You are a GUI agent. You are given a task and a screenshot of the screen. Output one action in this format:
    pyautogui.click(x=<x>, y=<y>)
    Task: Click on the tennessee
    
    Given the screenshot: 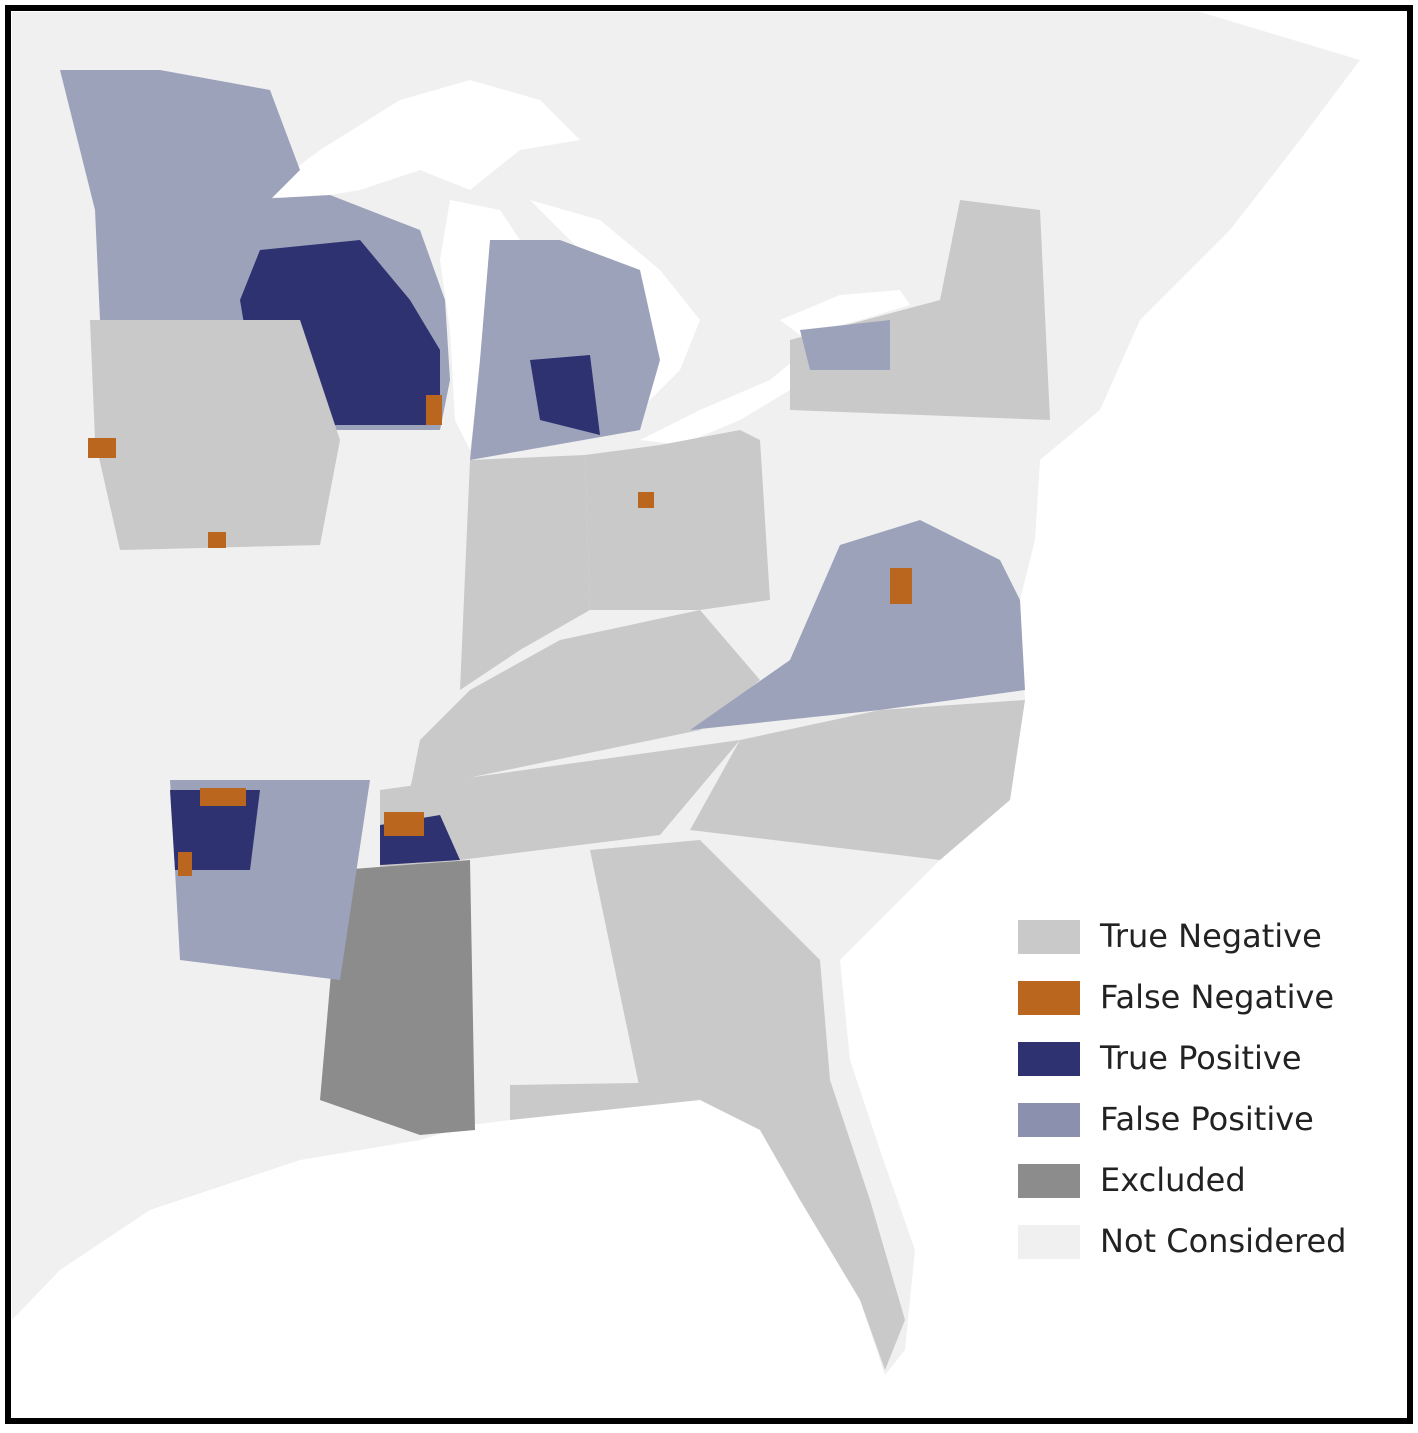 What is the action you would take?
    pyautogui.click(x=560, y=805)
    